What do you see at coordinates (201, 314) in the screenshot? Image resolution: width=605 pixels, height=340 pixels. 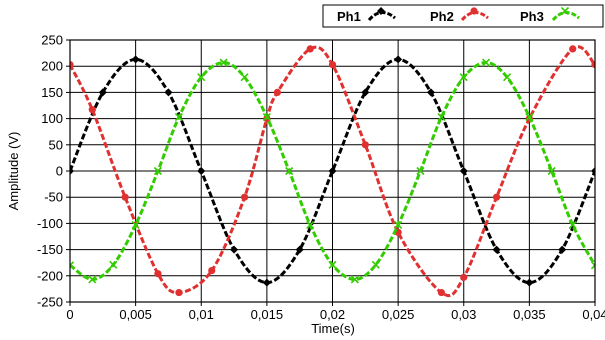 I see `x-tick-label: 0,01` at bounding box center [201, 314].